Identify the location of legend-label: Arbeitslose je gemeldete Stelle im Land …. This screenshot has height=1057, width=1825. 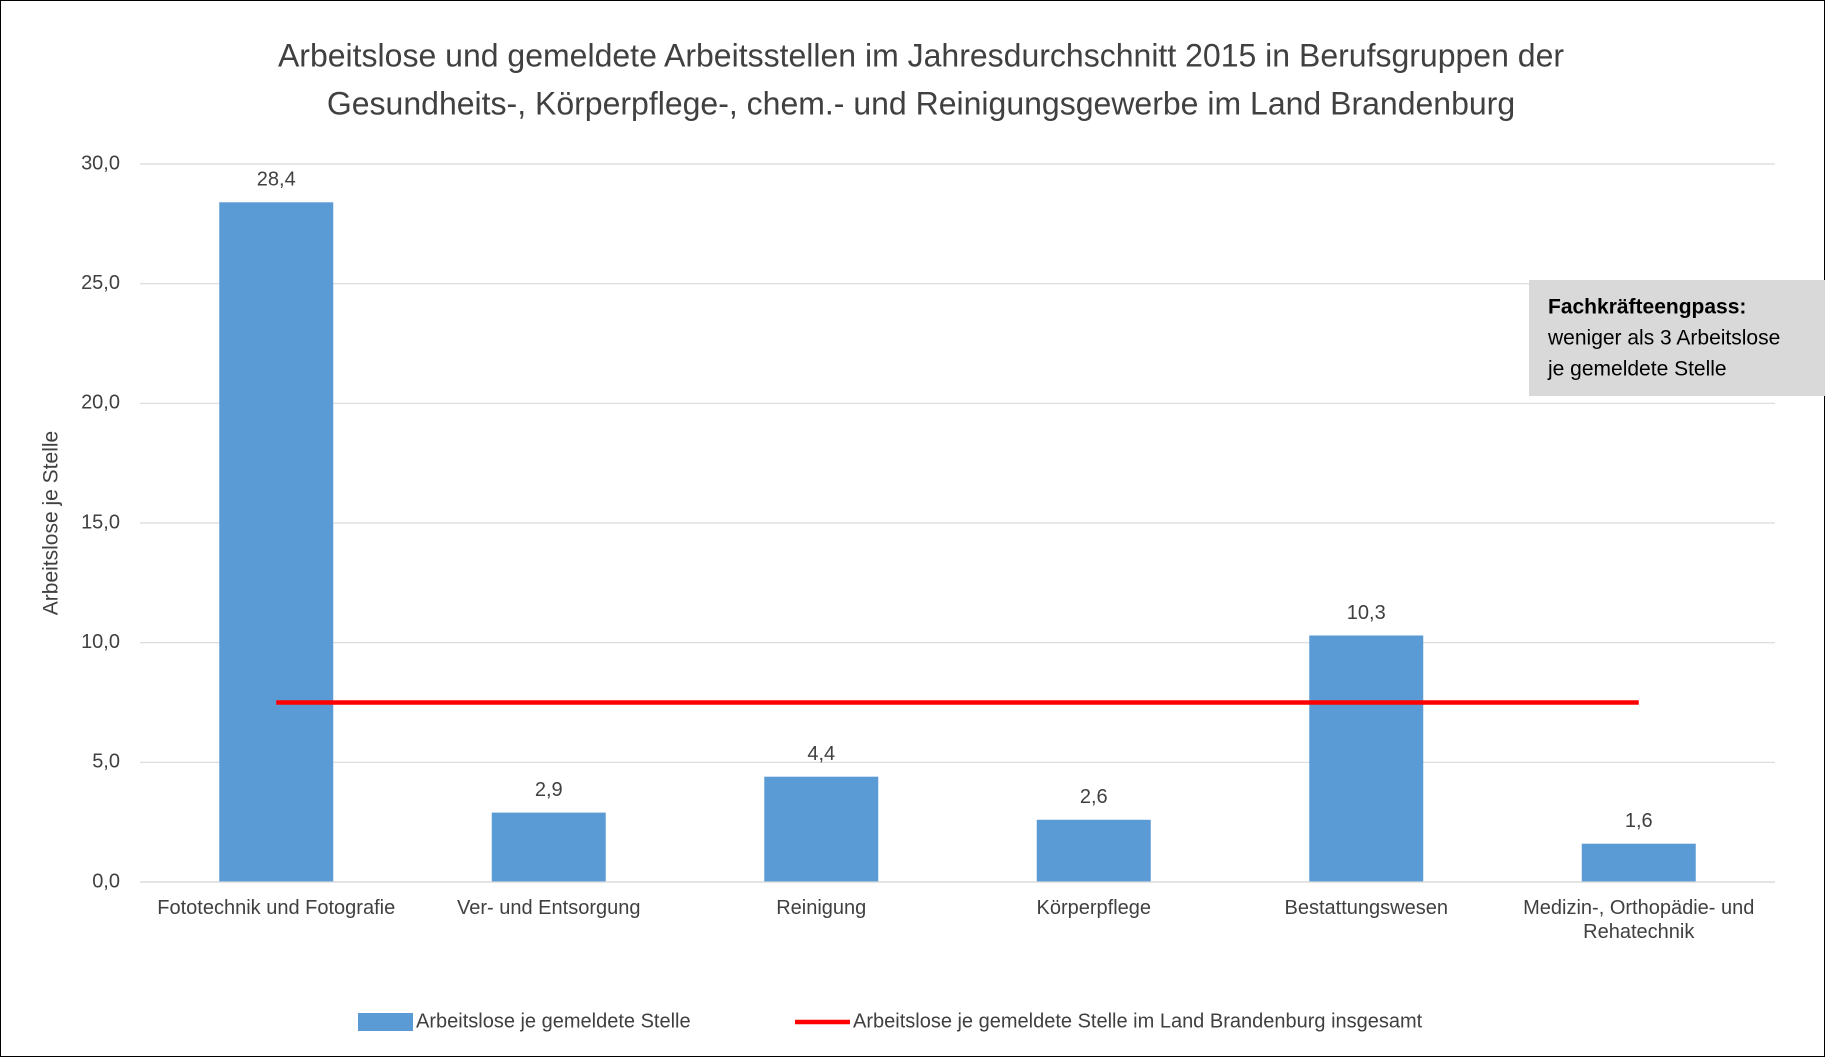
(1138, 1021).